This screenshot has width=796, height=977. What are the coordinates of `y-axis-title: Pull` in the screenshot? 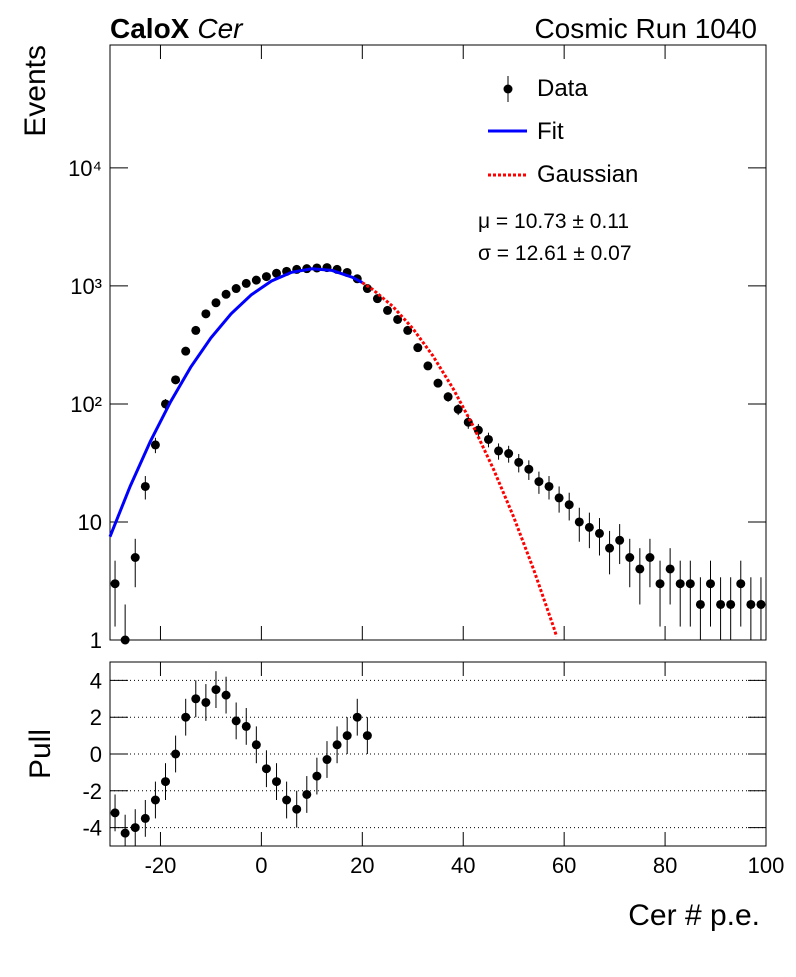 It's located at (40, 754).